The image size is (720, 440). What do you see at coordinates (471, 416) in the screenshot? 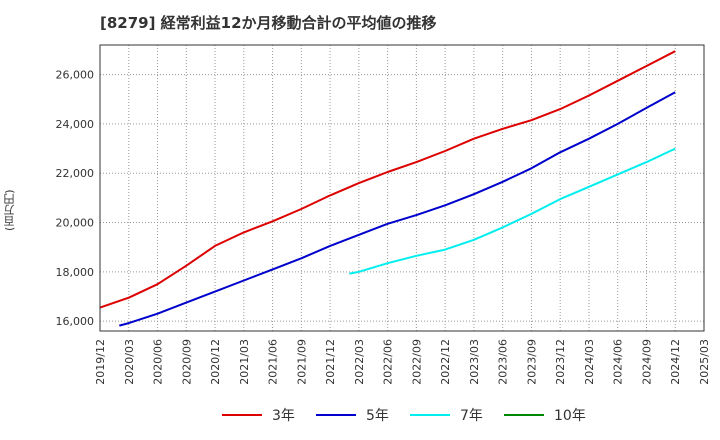
I see `legend-label: 7年` at bounding box center [471, 416].